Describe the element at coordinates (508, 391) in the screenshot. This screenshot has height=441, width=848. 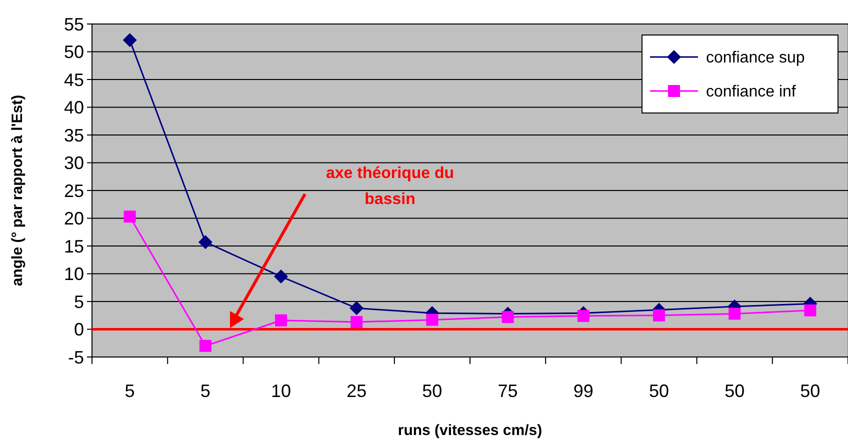
I see `x-tick-label: 75` at that location.